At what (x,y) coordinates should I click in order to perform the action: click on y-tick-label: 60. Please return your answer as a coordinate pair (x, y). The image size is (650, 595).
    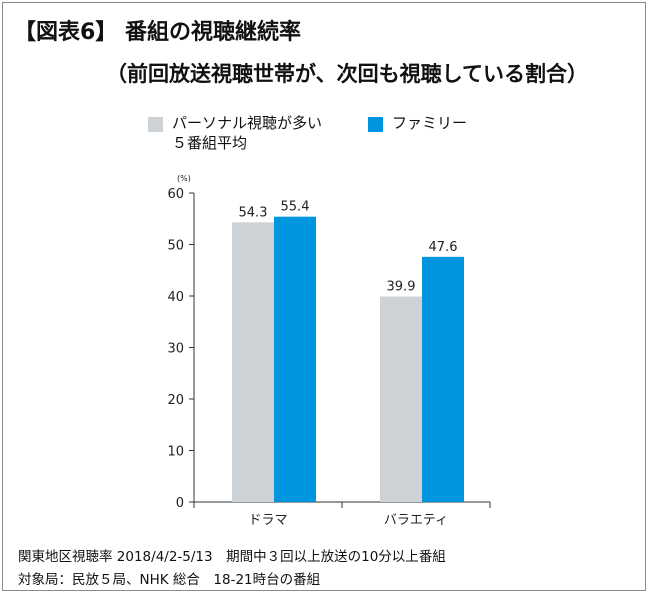
    Looking at the image, I should click on (175, 194).